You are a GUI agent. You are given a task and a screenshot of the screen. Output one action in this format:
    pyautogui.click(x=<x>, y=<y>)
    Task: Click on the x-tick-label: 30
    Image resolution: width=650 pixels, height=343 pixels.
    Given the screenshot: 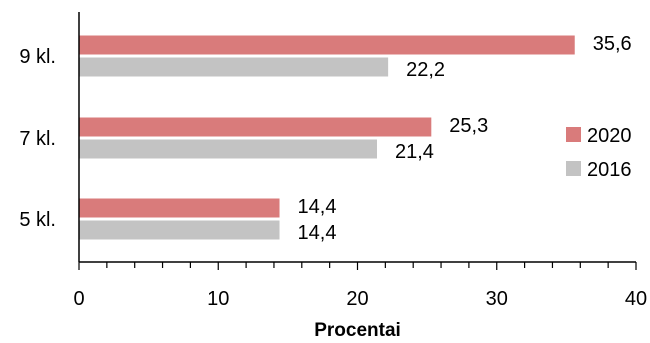 What is the action you would take?
    pyautogui.click(x=497, y=299)
    